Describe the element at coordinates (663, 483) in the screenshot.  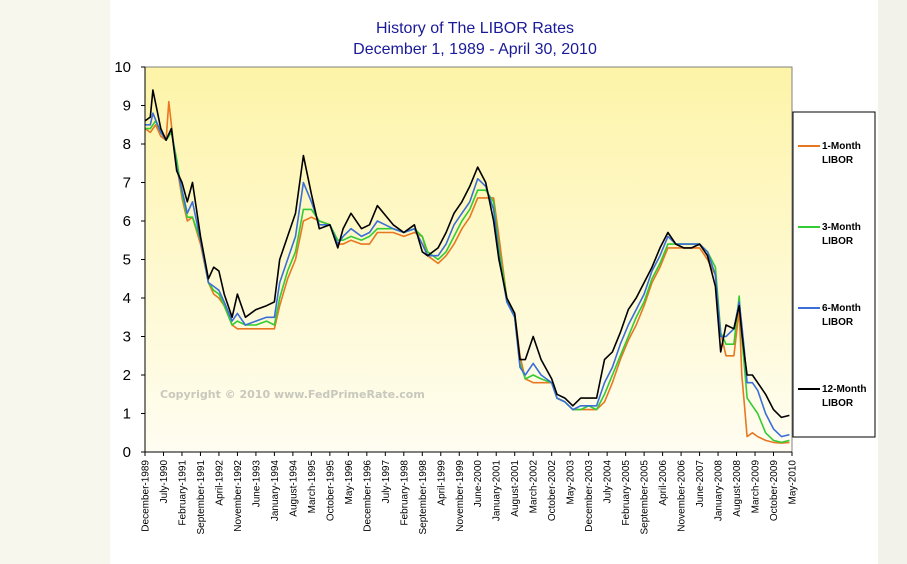
I see `x-tick-label: April-2006` at that location.